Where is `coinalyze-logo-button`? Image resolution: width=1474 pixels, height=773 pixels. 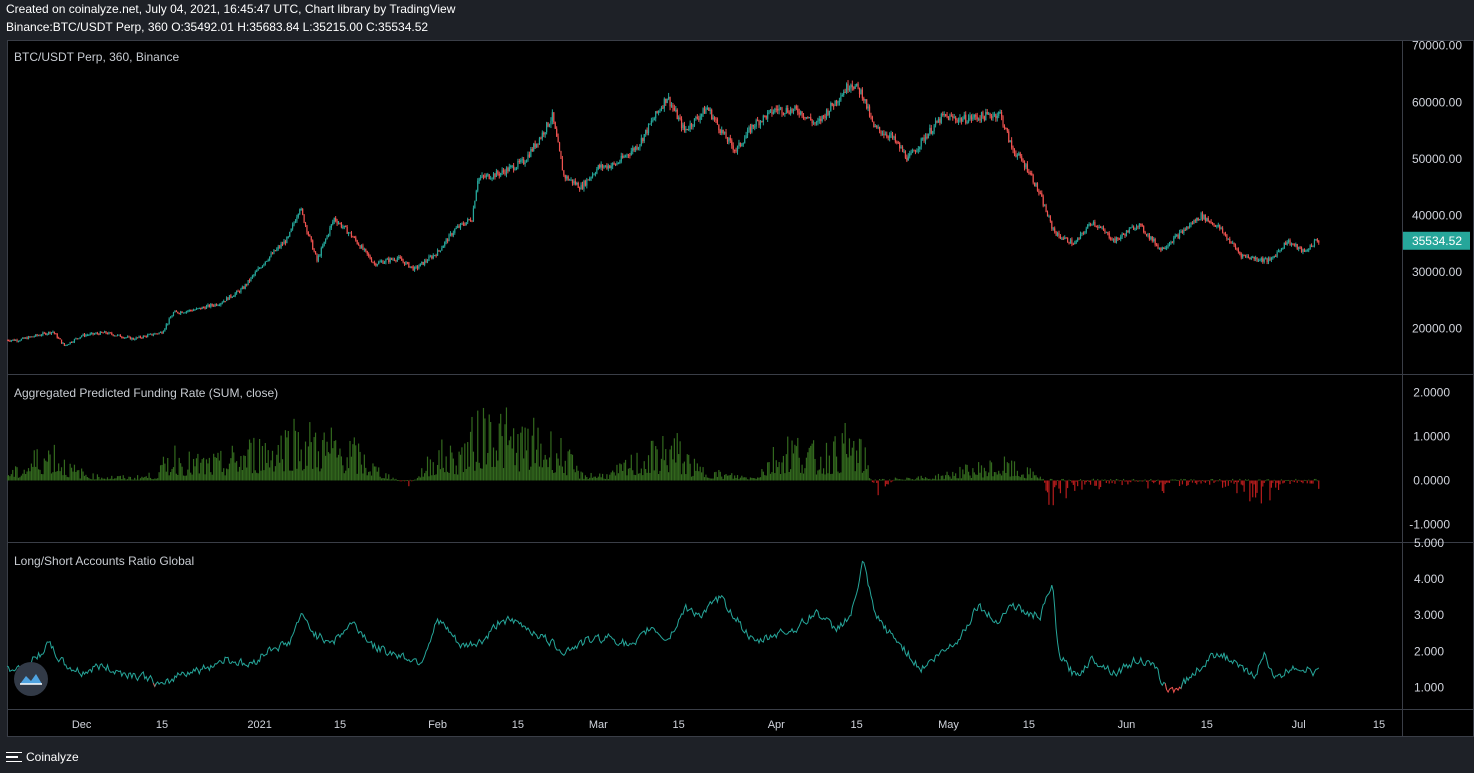
coinalyze-logo-button is located at coordinates (31, 679).